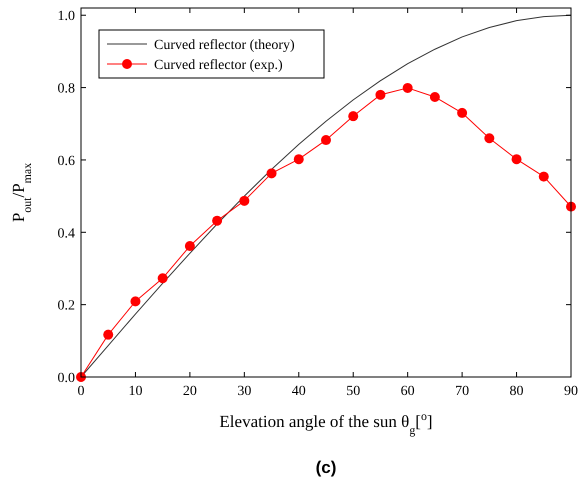 This screenshot has height=489, width=579. I want to click on y-tick-label: 0.6, so click(66, 161).